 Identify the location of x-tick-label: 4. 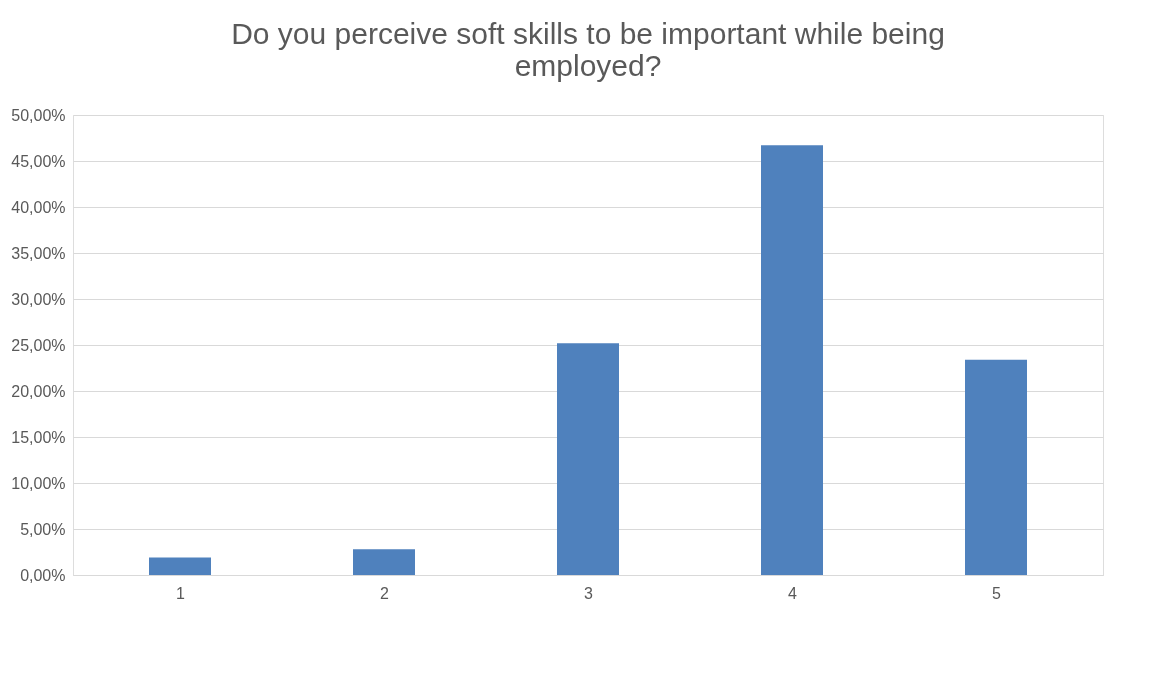
(793, 593).